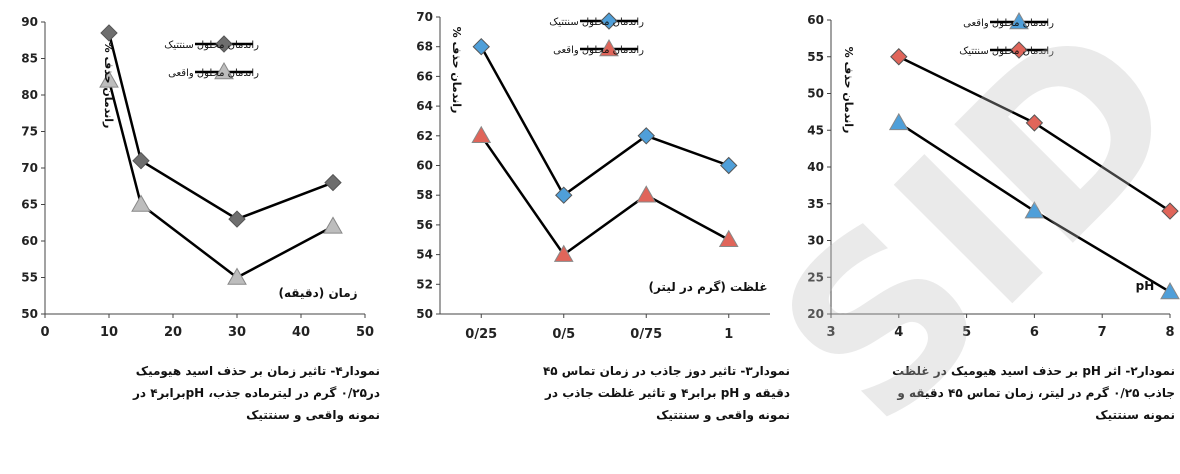 This screenshot has height=474, width=1180. What do you see at coordinates (815, 277) in the screenshot?
I see `y-tick-label: 25` at bounding box center [815, 277].